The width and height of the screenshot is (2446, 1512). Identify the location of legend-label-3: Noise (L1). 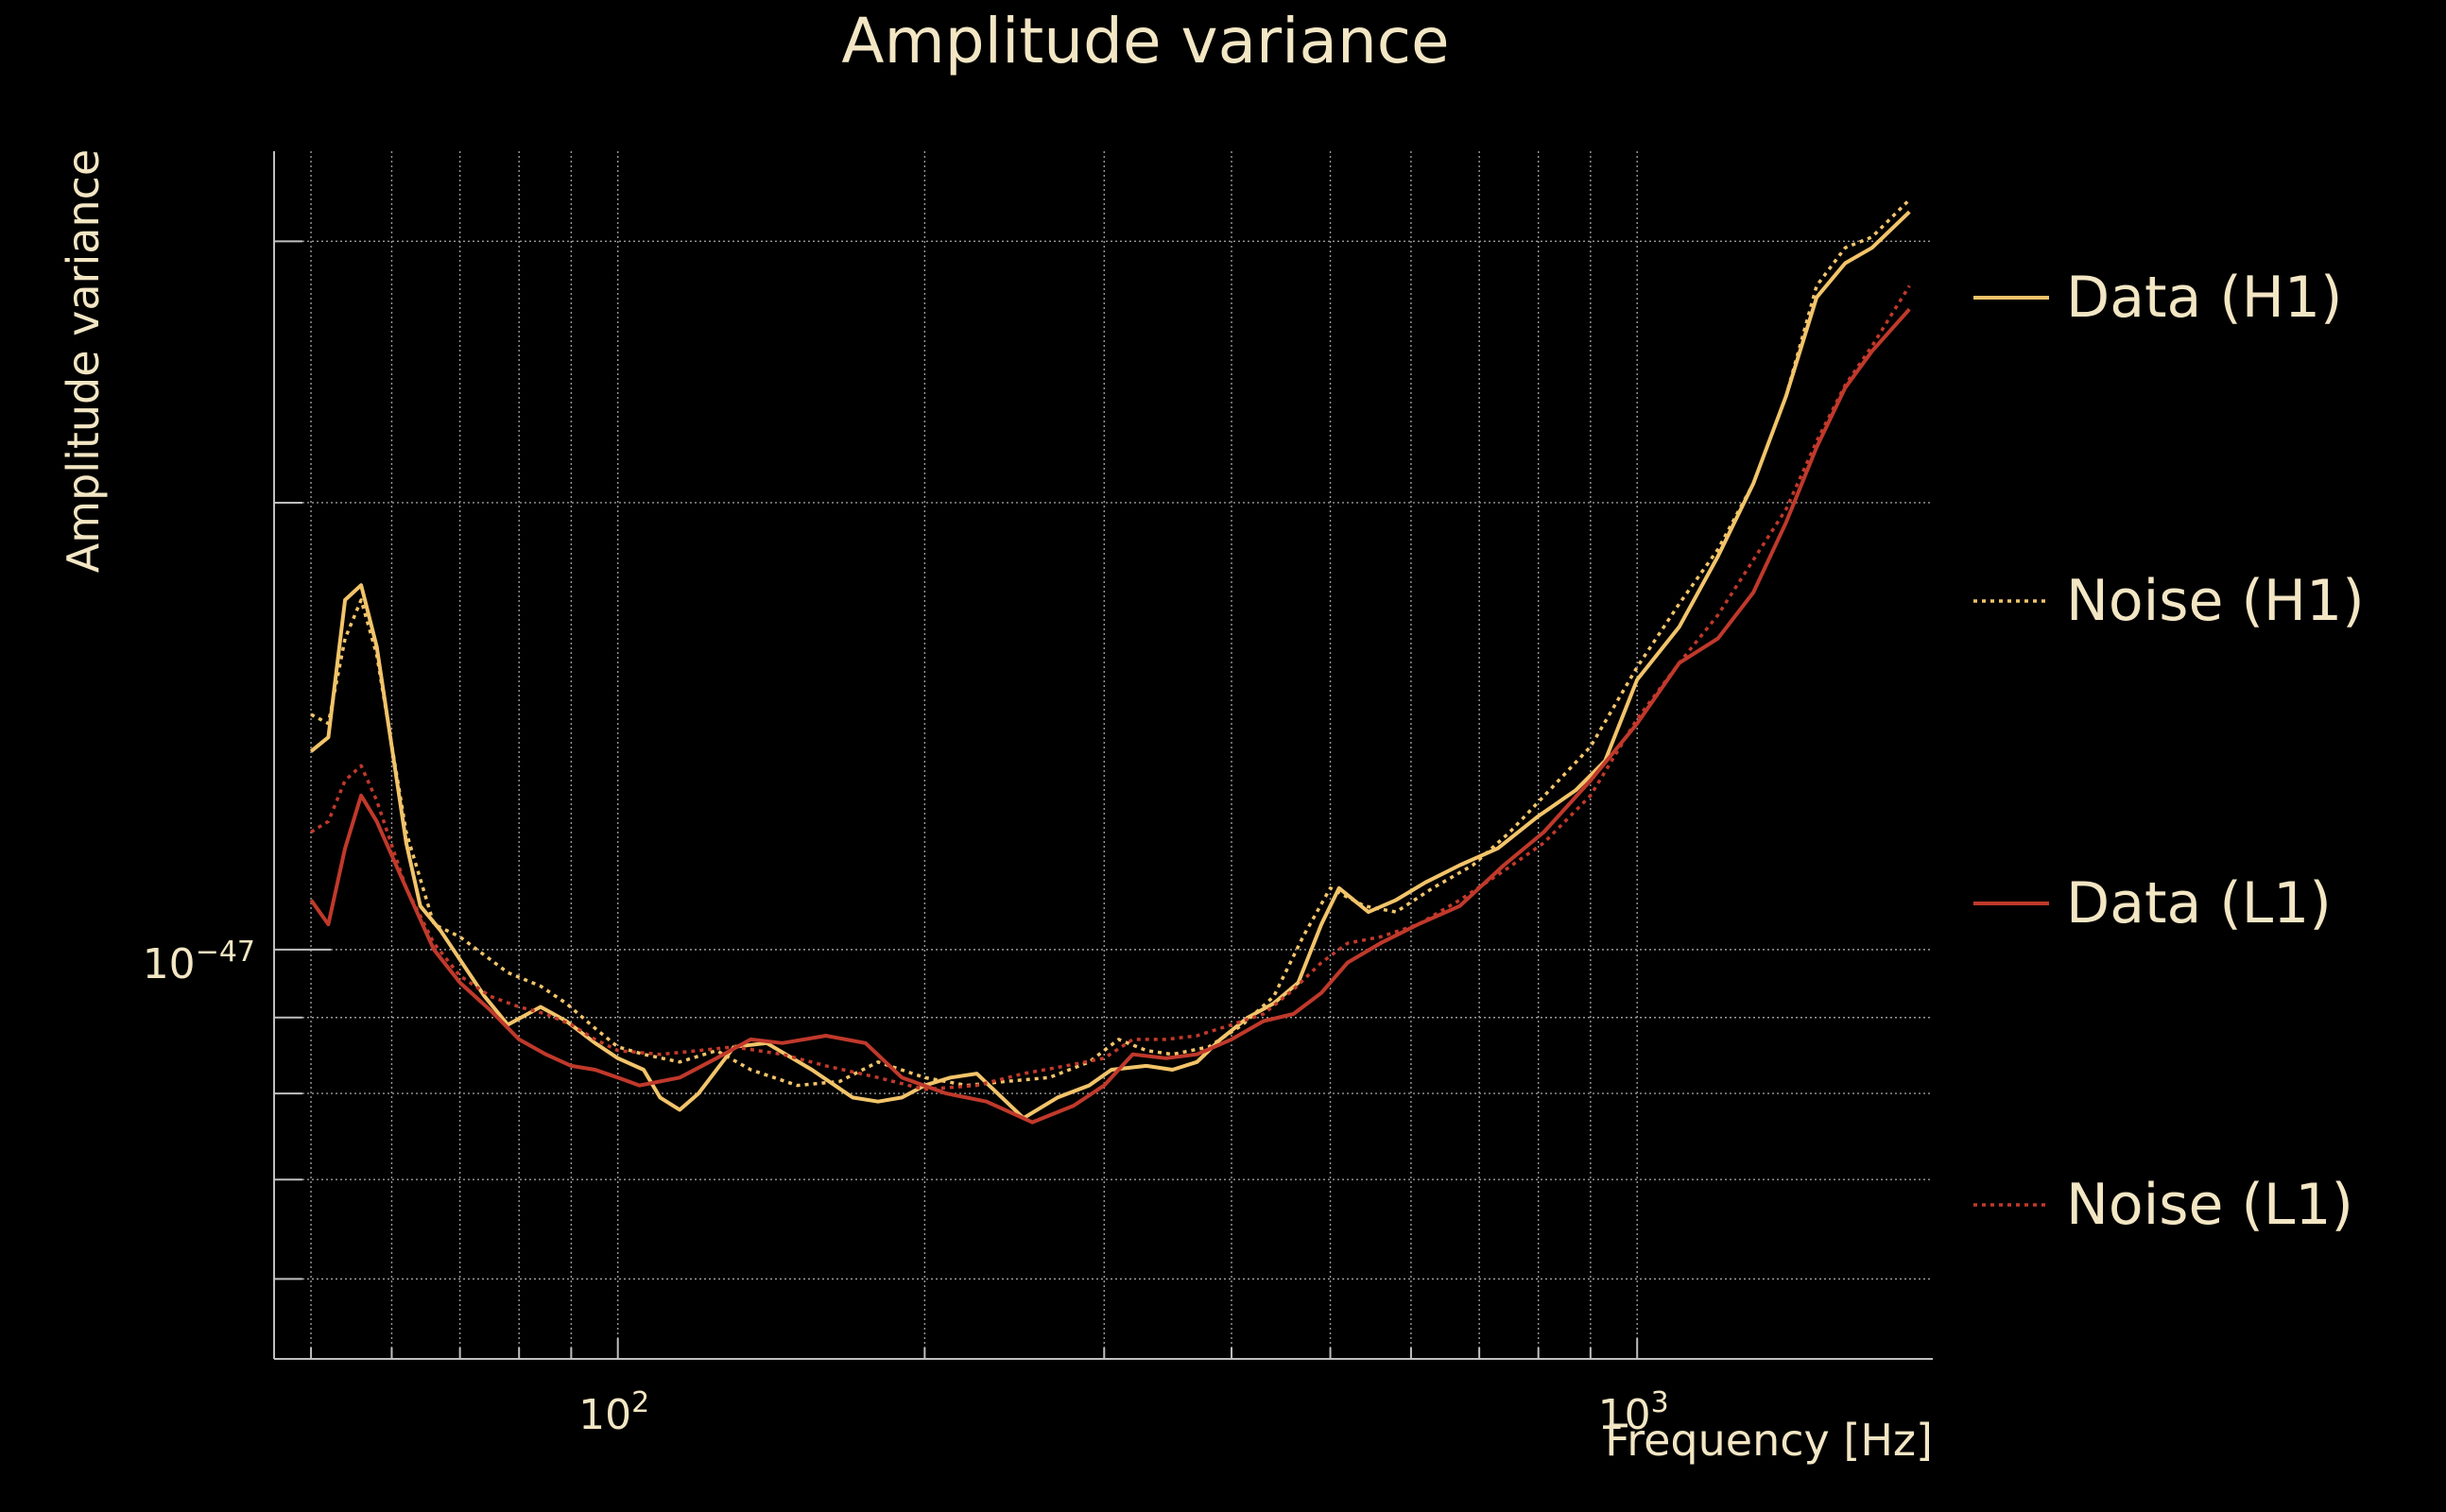
(2209, 1205).